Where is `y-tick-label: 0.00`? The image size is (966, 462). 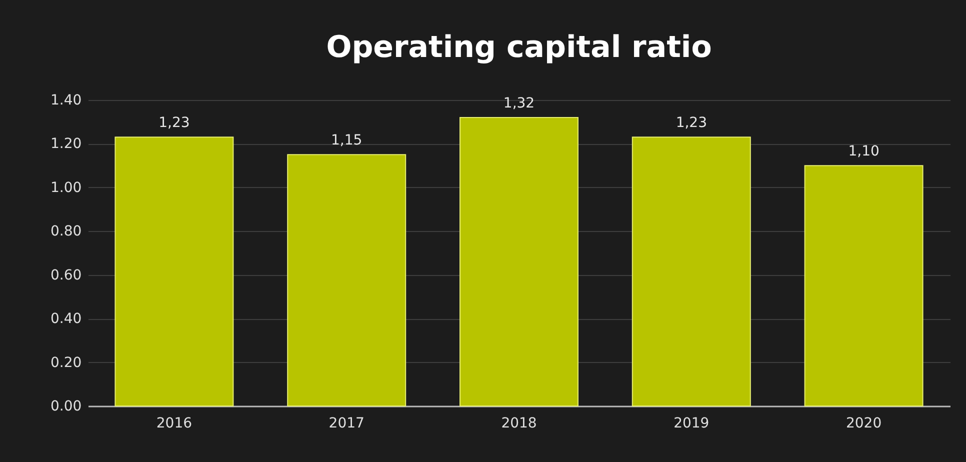
y-tick-label: 0.00 is located at coordinates (66, 406).